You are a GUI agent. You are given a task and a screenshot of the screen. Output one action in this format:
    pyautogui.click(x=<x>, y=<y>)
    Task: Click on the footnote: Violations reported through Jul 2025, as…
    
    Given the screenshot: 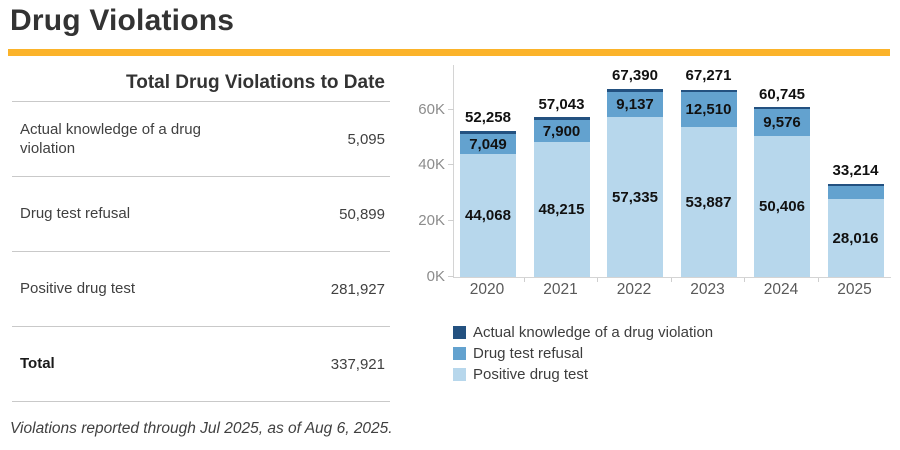 What is the action you would take?
    pyautogui.click(x=201, y=428)
    